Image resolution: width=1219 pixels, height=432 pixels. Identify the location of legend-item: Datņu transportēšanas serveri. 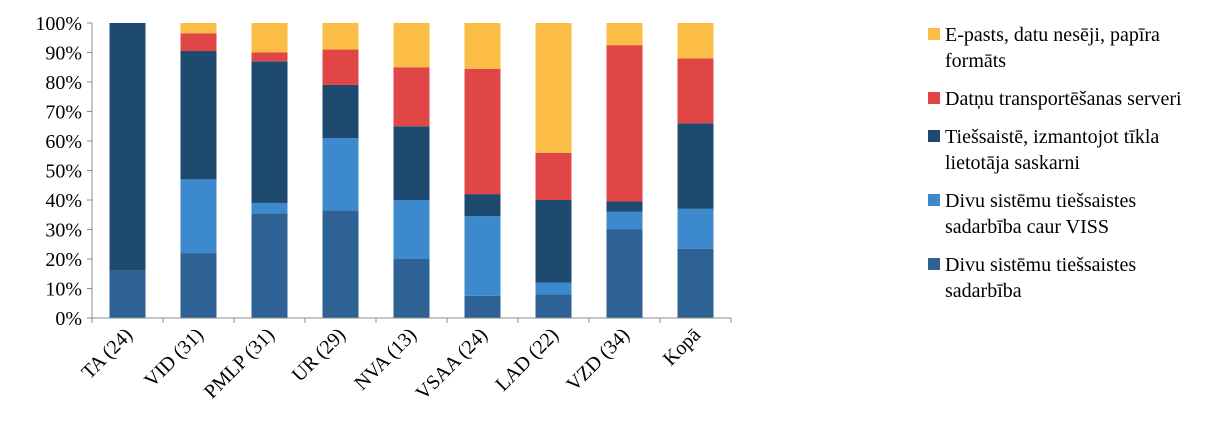
(1073, 99).